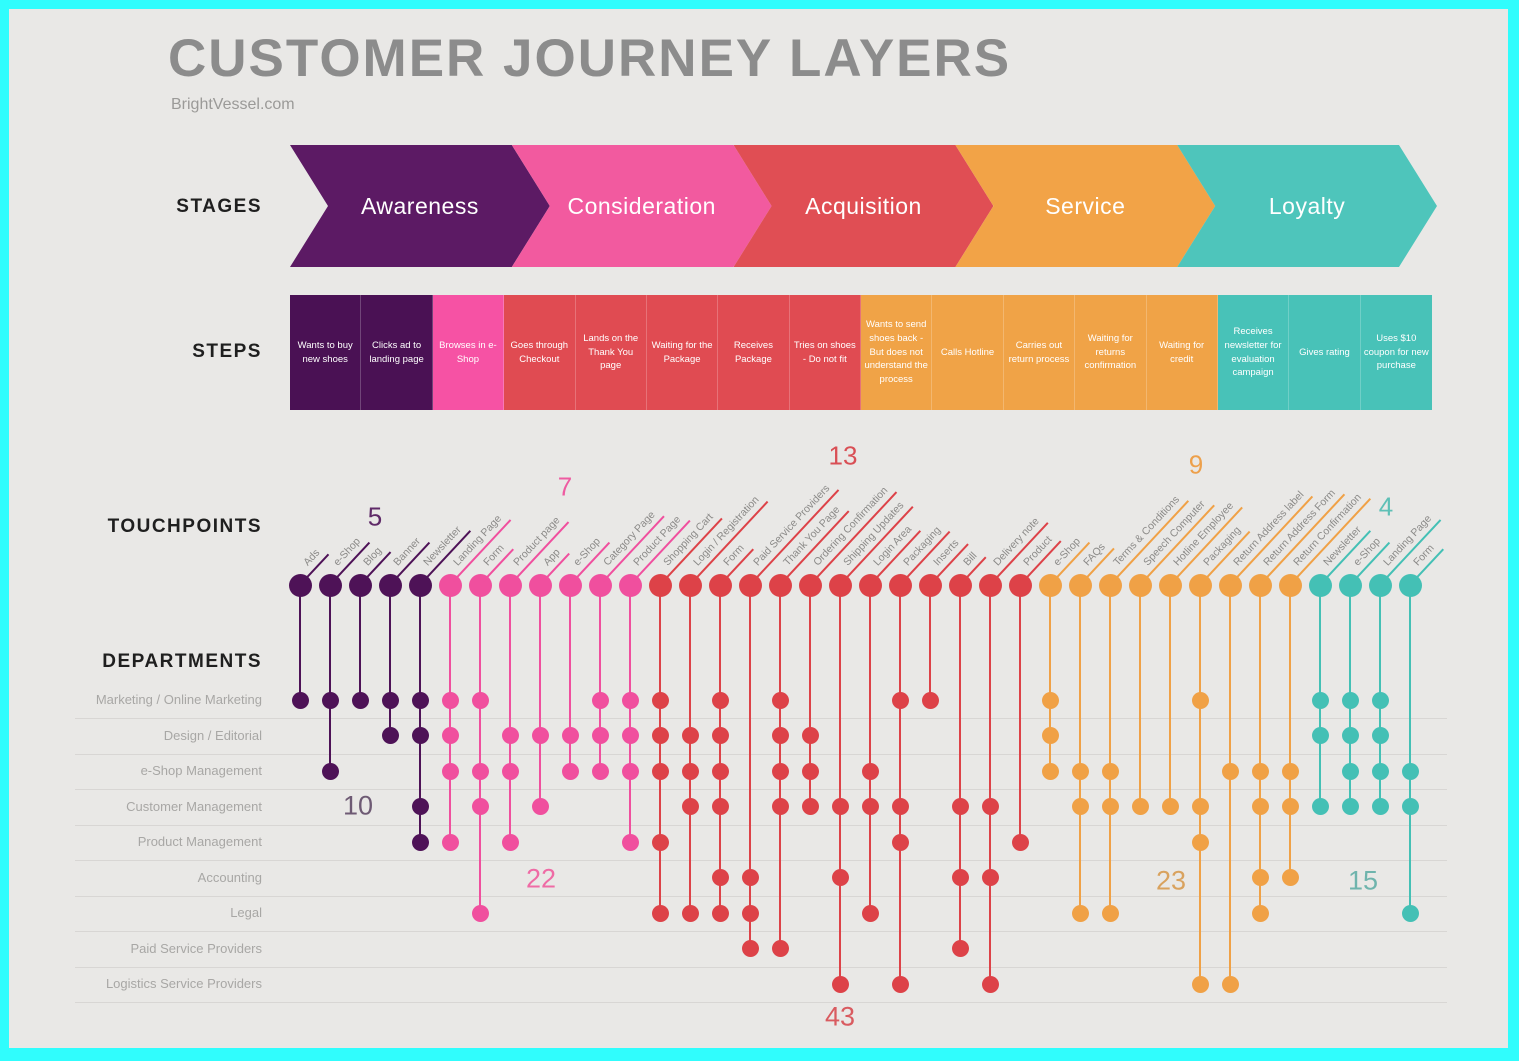 The height and width of the screenshot is (1061, 1519). What do you see at coordinates (759, 4) in the screenshot?
I see `frame-border-top` at bounding box center [759, 4].